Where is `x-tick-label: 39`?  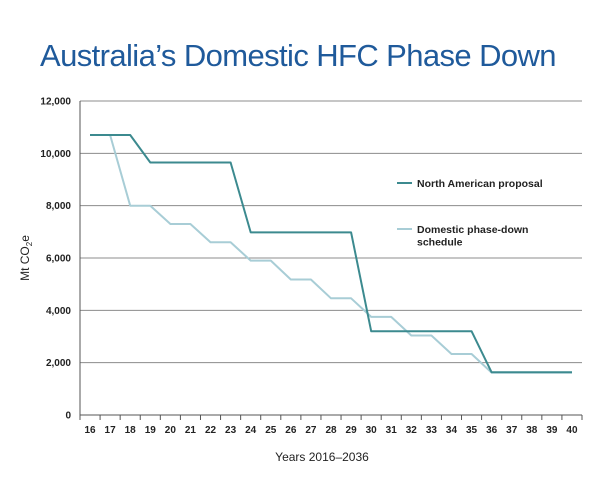 x-tick-label: 39 is located at coordinates (552, 430).